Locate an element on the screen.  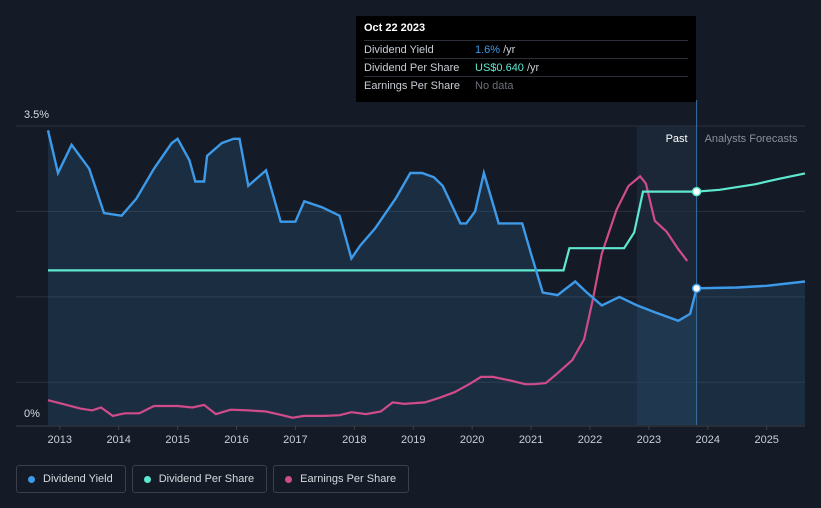
y-tick-label: 3.5% is located at coordinates (36, 115).